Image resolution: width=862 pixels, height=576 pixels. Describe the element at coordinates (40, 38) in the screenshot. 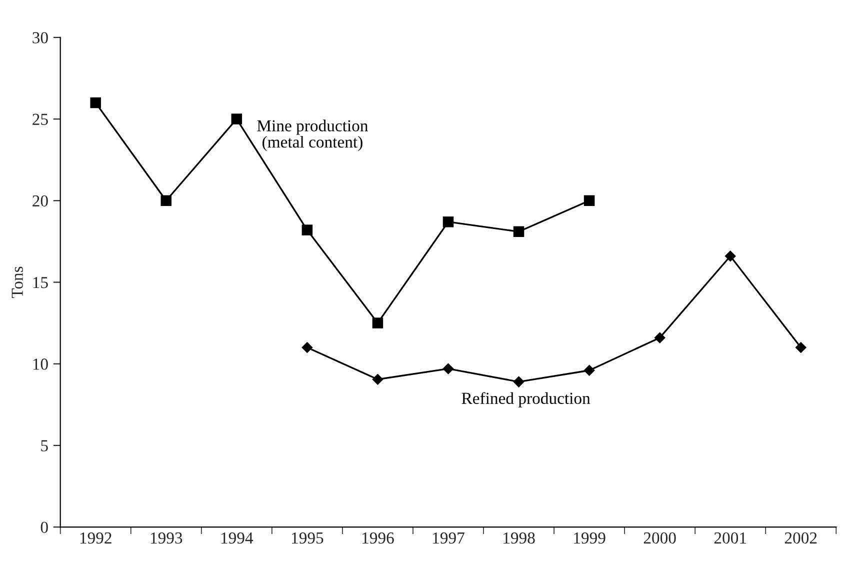

I see `y-tick-label: 30` at that location.